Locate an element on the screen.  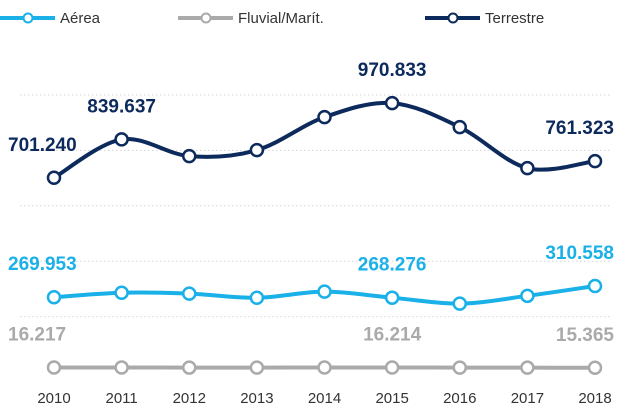
x-tick-label: 2011 is located at coordinates (121, 398).